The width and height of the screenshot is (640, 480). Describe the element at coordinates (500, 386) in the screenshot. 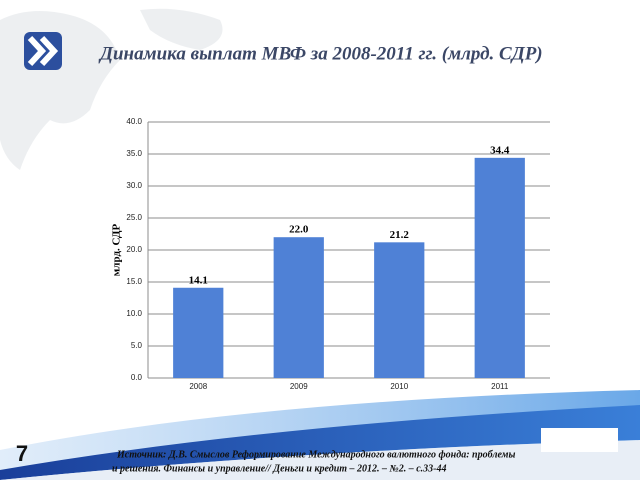

I see `x-tick-label: 2011` at that location.